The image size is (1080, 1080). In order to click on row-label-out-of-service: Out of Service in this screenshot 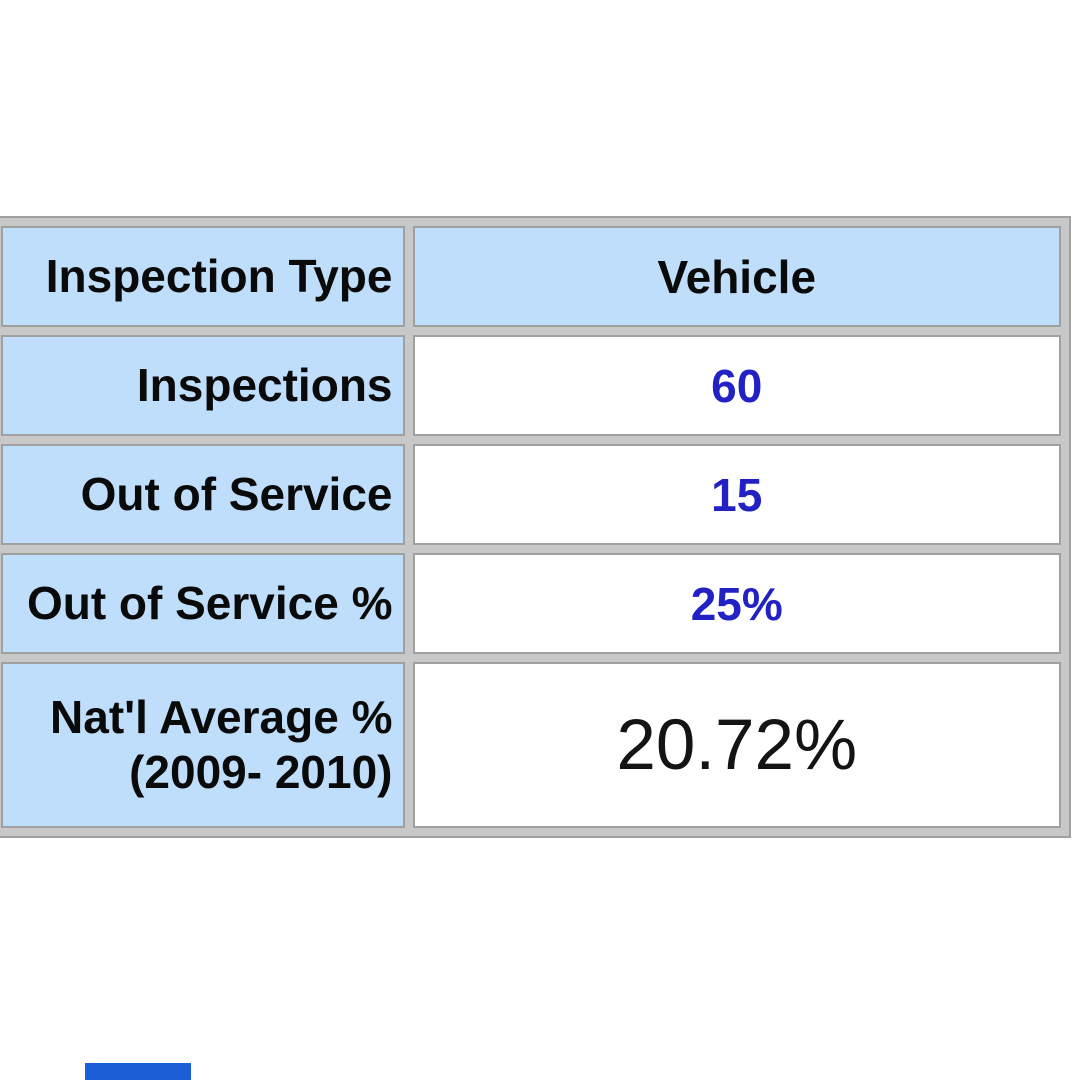, I will do `click(203, 494)`.